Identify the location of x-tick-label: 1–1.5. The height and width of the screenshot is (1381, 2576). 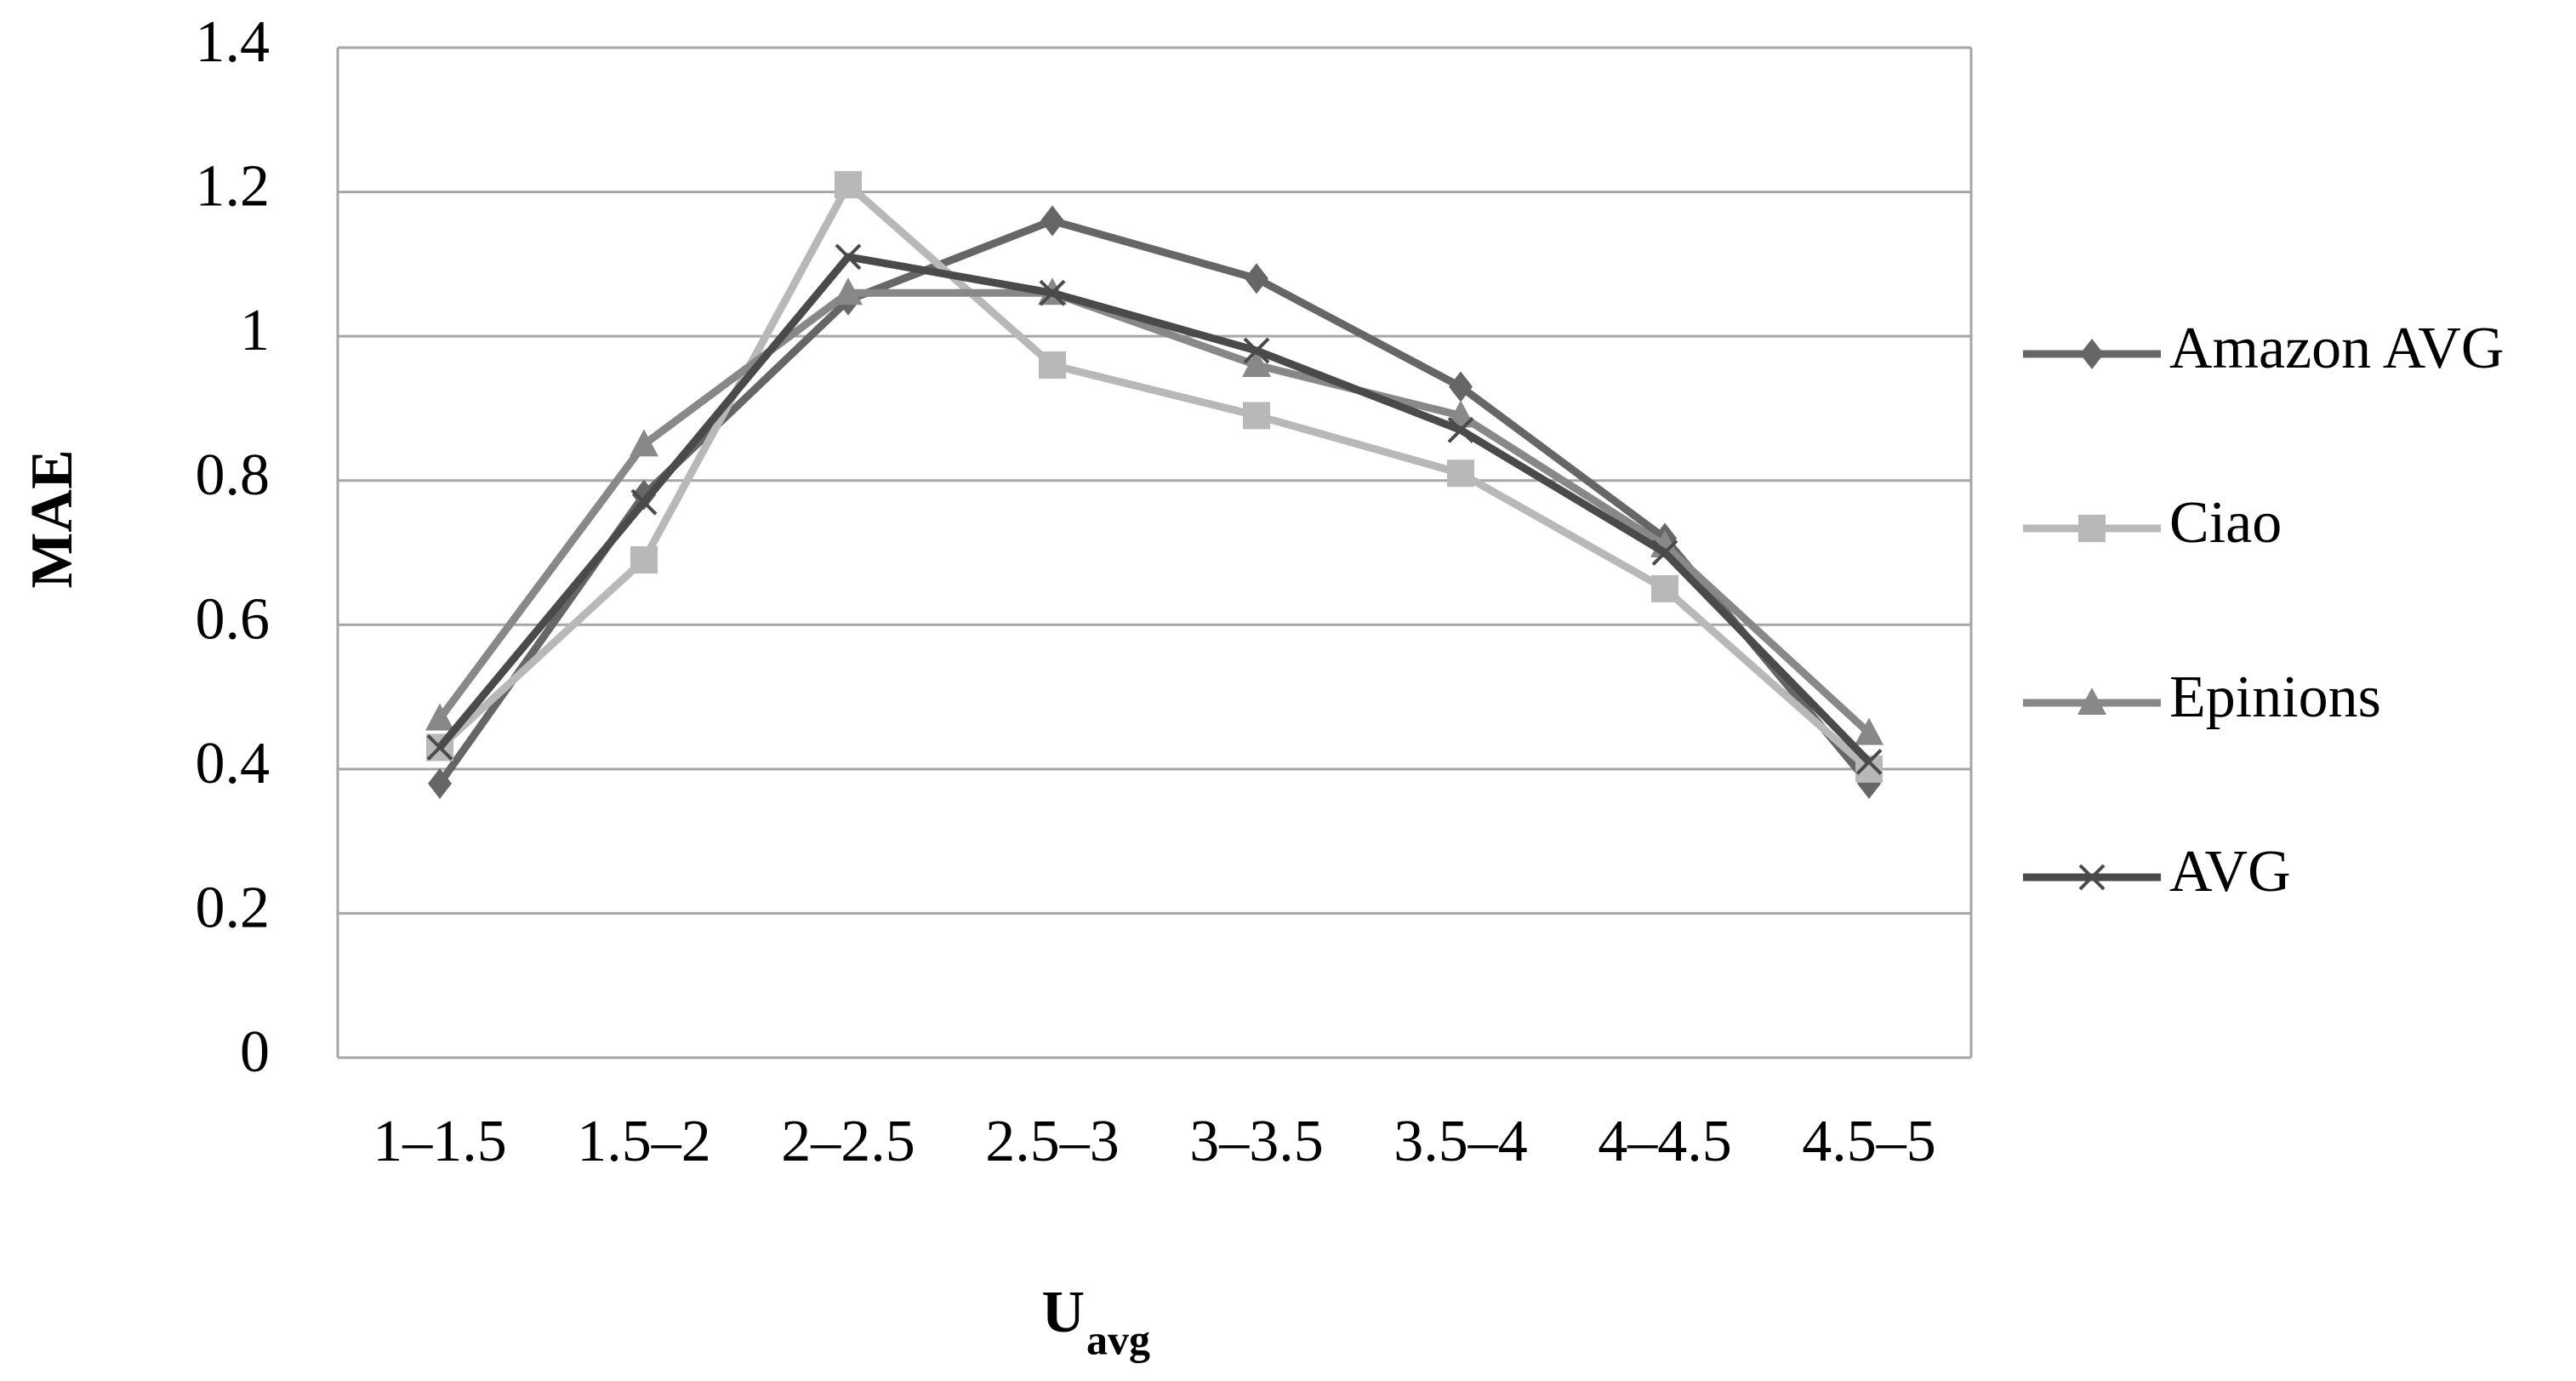
(440, 1141).